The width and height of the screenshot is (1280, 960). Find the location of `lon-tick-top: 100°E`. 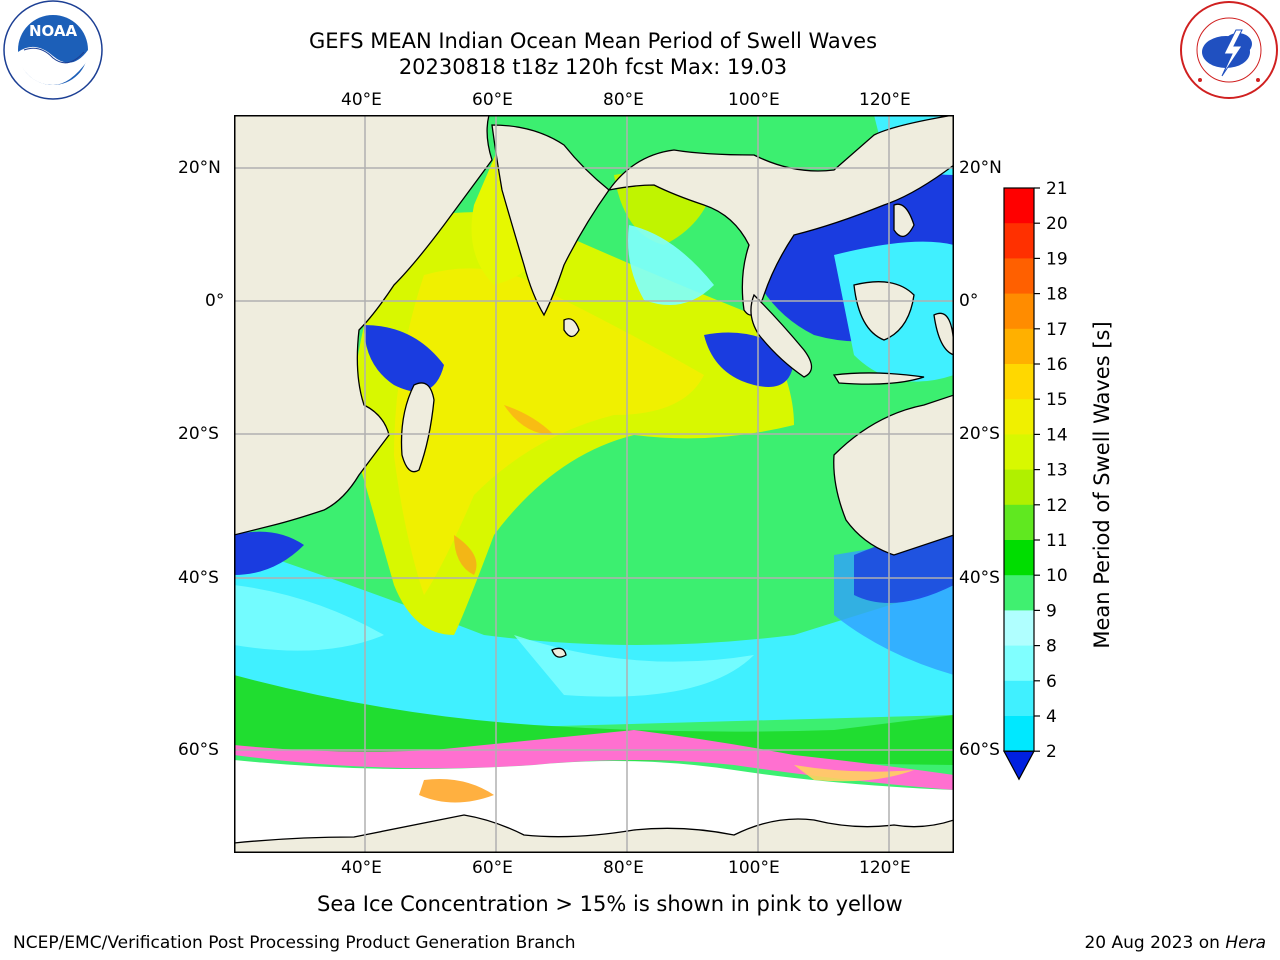

lon-tick-top: 100°E is located at coordinates (754, 100).